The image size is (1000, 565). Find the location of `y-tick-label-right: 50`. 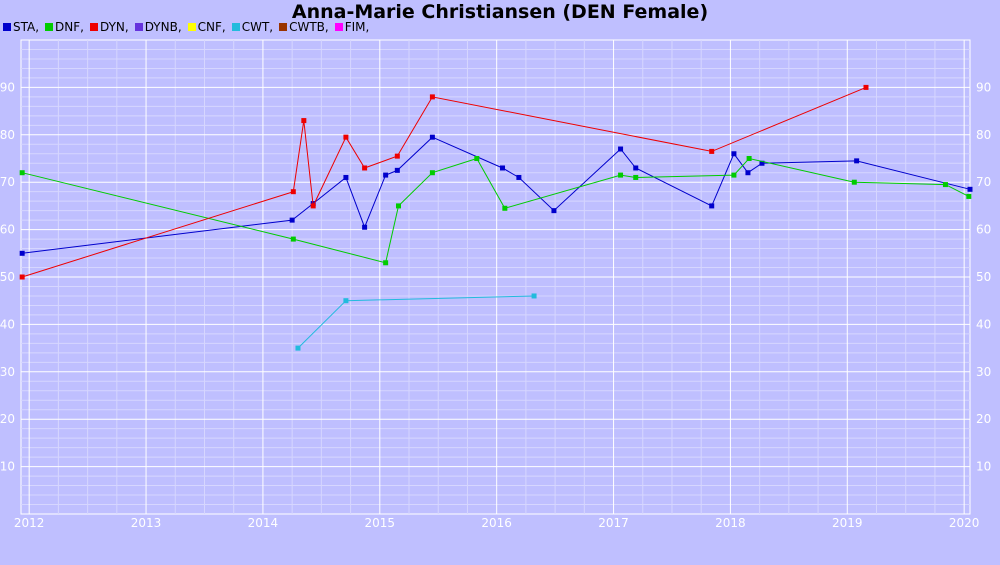

y-tick-label-right: 50 is located at coordinates (983, 277).